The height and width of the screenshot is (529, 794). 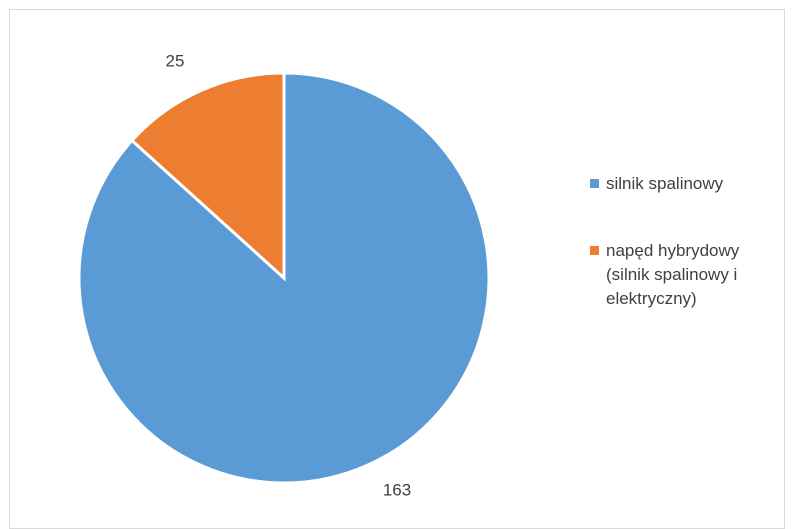 What do you see at coordinates (594, 250) in the screenshot?
I see `legend-swatch-orange` at bounding box center [594, 250].